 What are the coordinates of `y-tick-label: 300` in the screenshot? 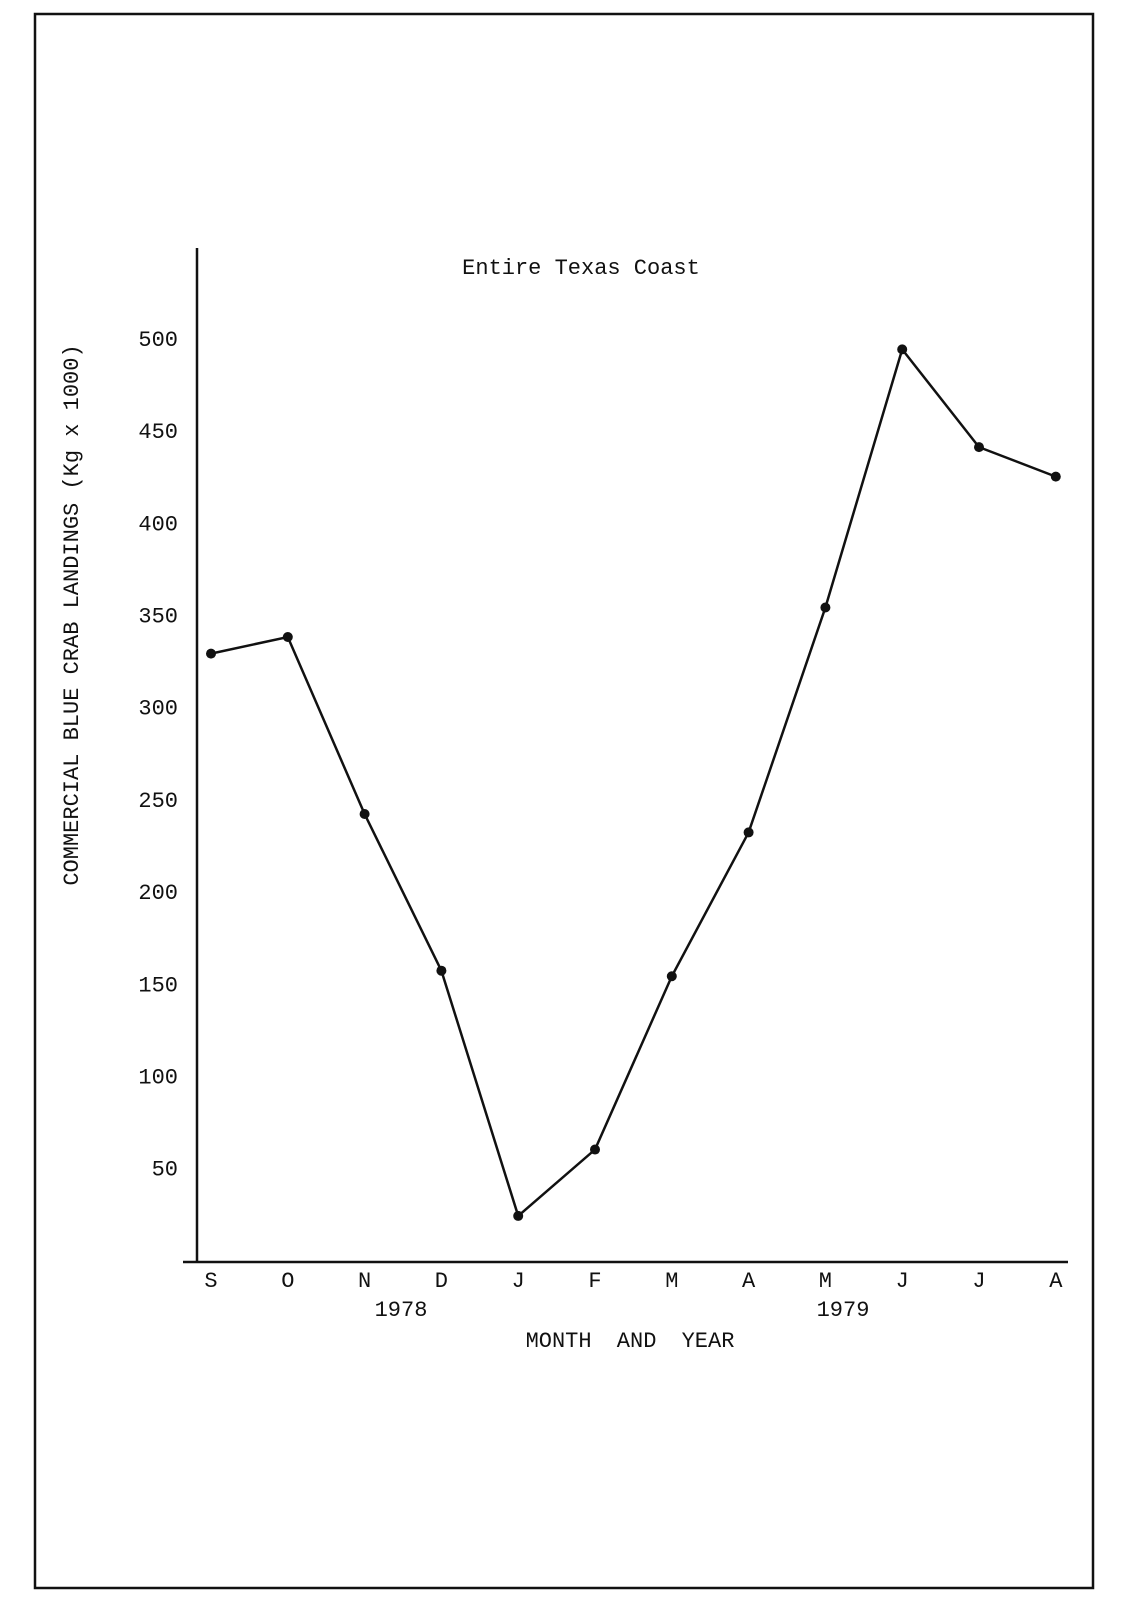 It's located at (158, 709).